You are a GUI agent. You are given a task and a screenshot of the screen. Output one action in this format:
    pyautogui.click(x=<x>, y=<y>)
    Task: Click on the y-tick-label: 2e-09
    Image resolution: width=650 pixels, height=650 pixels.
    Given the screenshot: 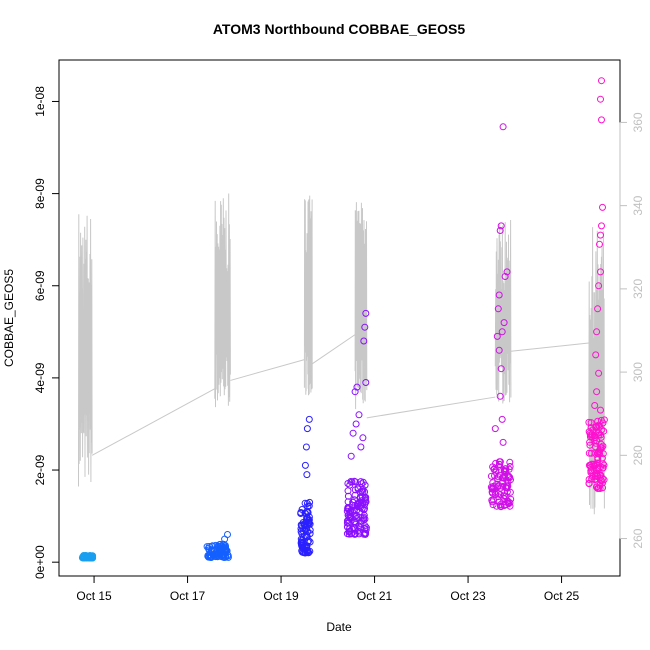 What is the action you would take?
    pyautogui.click(x=40, y=469)
    